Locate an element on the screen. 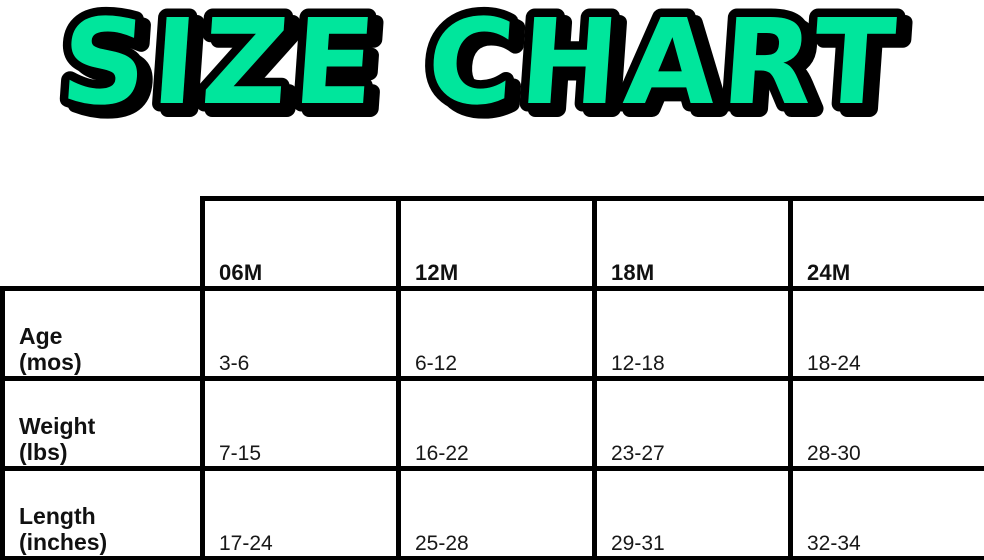  row-label-length: Length (inches) is located at coordinates (102, 513).